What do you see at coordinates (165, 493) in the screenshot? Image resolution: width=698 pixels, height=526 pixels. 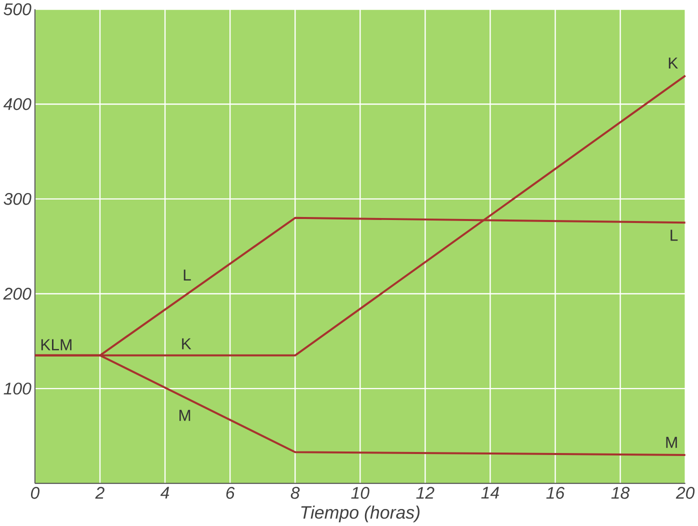 I see `x-tick-label: 4` at bounding box center [165, 493].